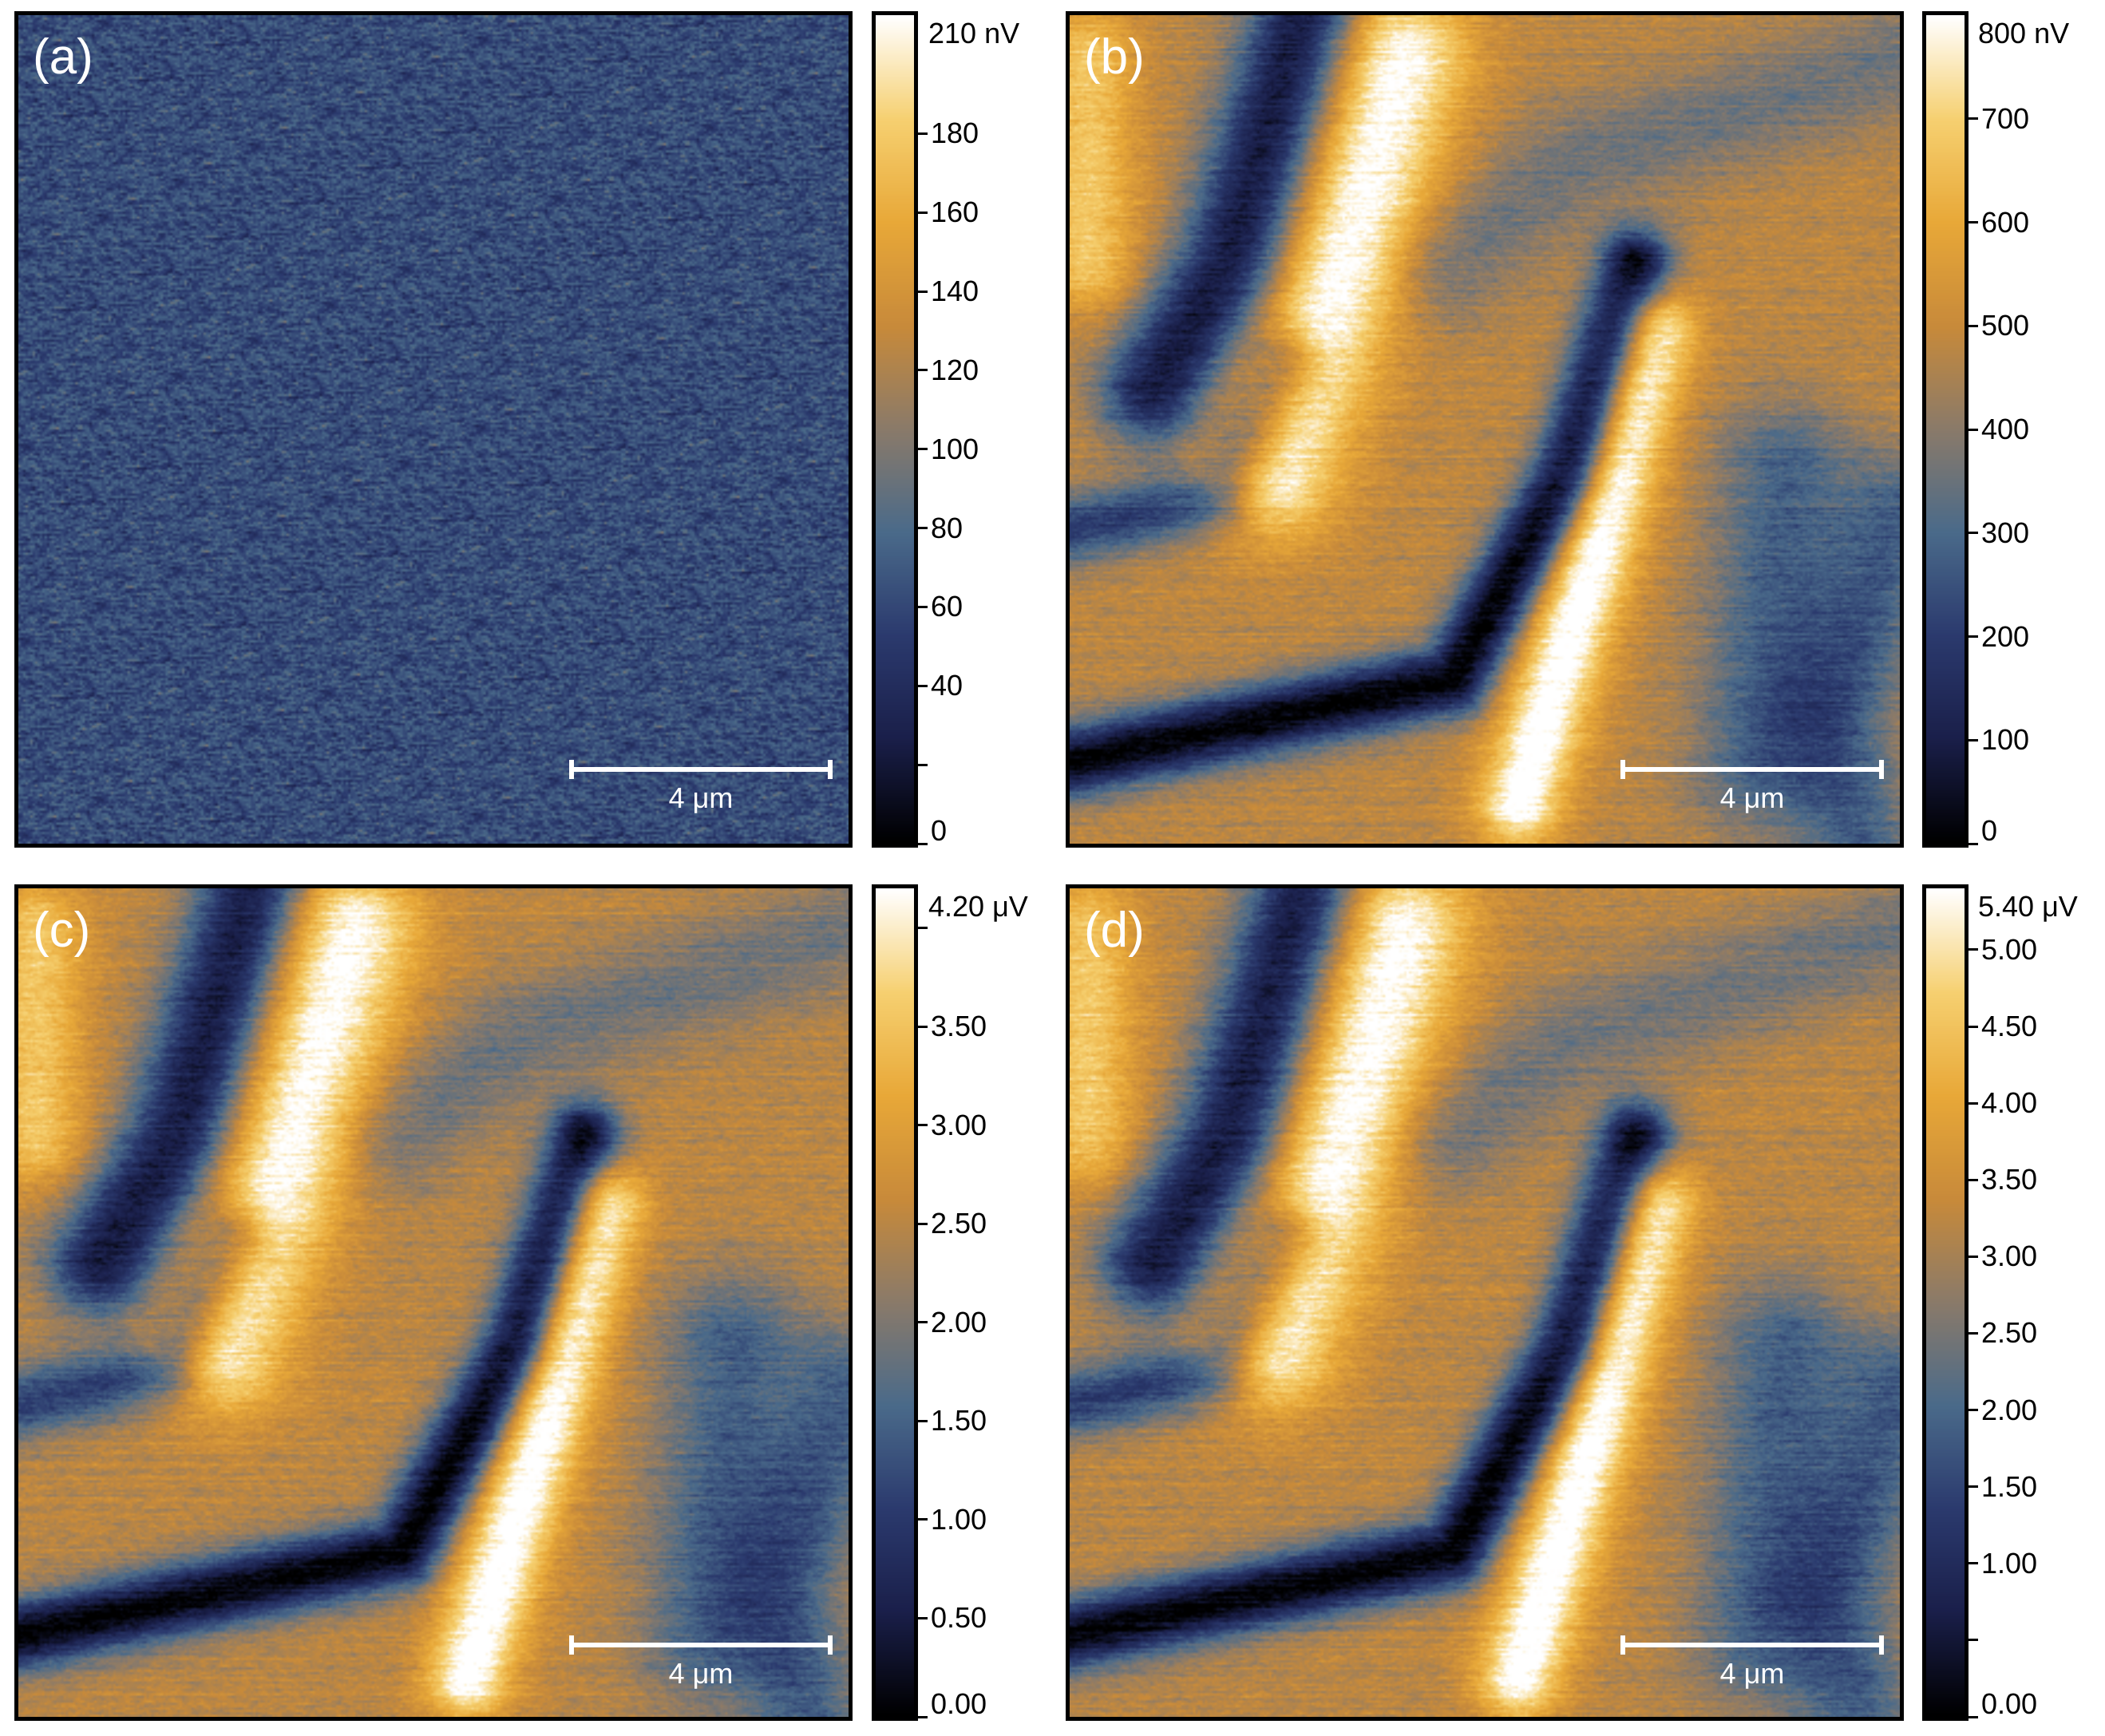  I want to click on scale-bar-label-d: 4 μm, so click(1752, 1673).